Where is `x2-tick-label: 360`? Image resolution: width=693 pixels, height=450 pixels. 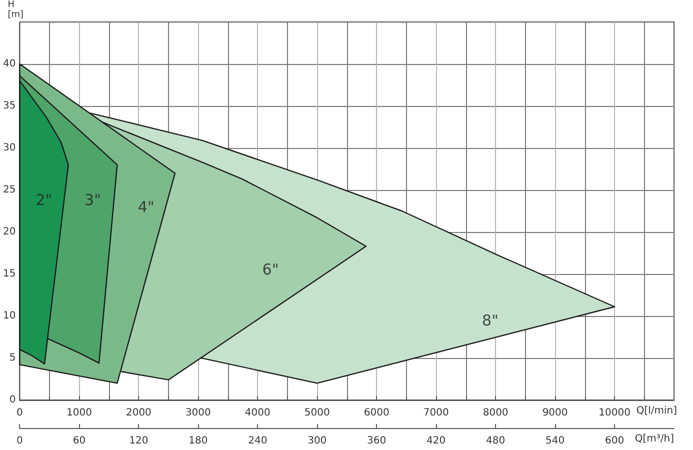 x2-tick-label: 360 is located at coordinates (376, 441).